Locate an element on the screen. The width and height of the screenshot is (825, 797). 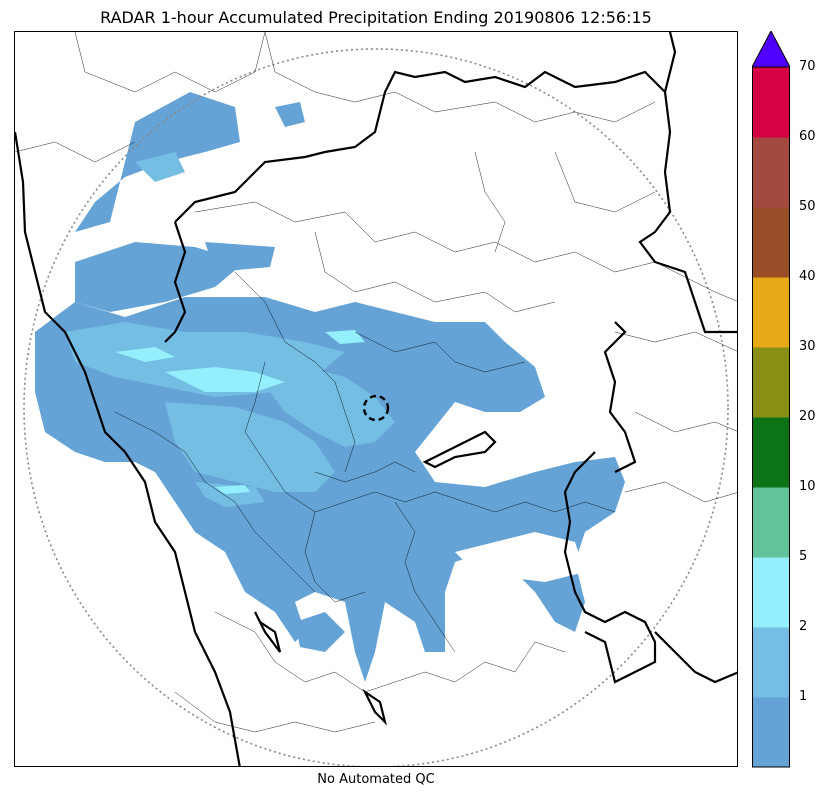
radar-site-marker is located at coordinates (376, 408).